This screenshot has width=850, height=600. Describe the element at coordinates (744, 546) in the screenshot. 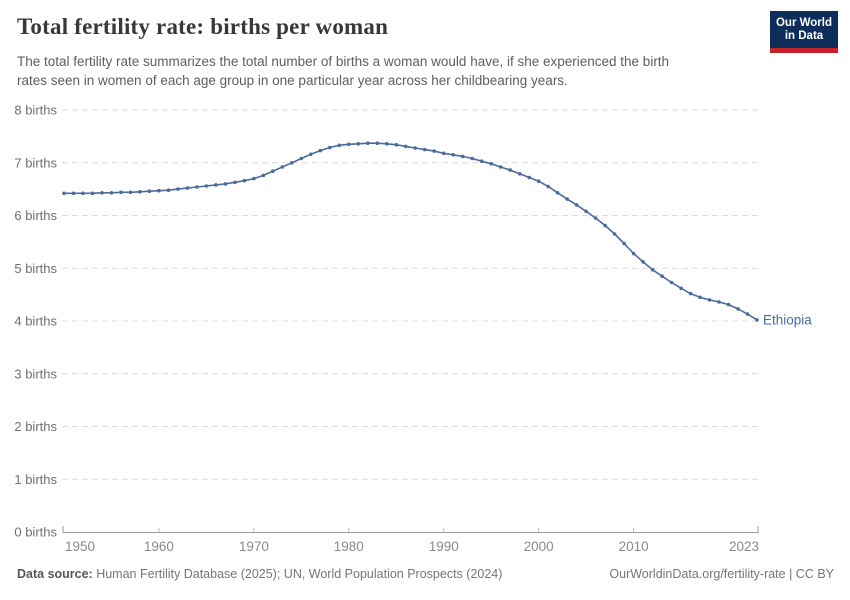

I see `x-tick-label: 2023` at that location.